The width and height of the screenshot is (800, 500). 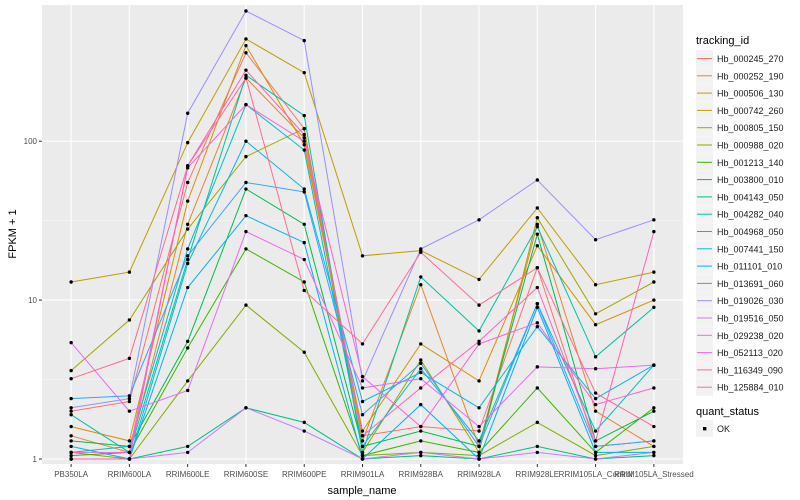 I want to click on x-tick-label: RRIM901LA, so click(x=363, y=474).